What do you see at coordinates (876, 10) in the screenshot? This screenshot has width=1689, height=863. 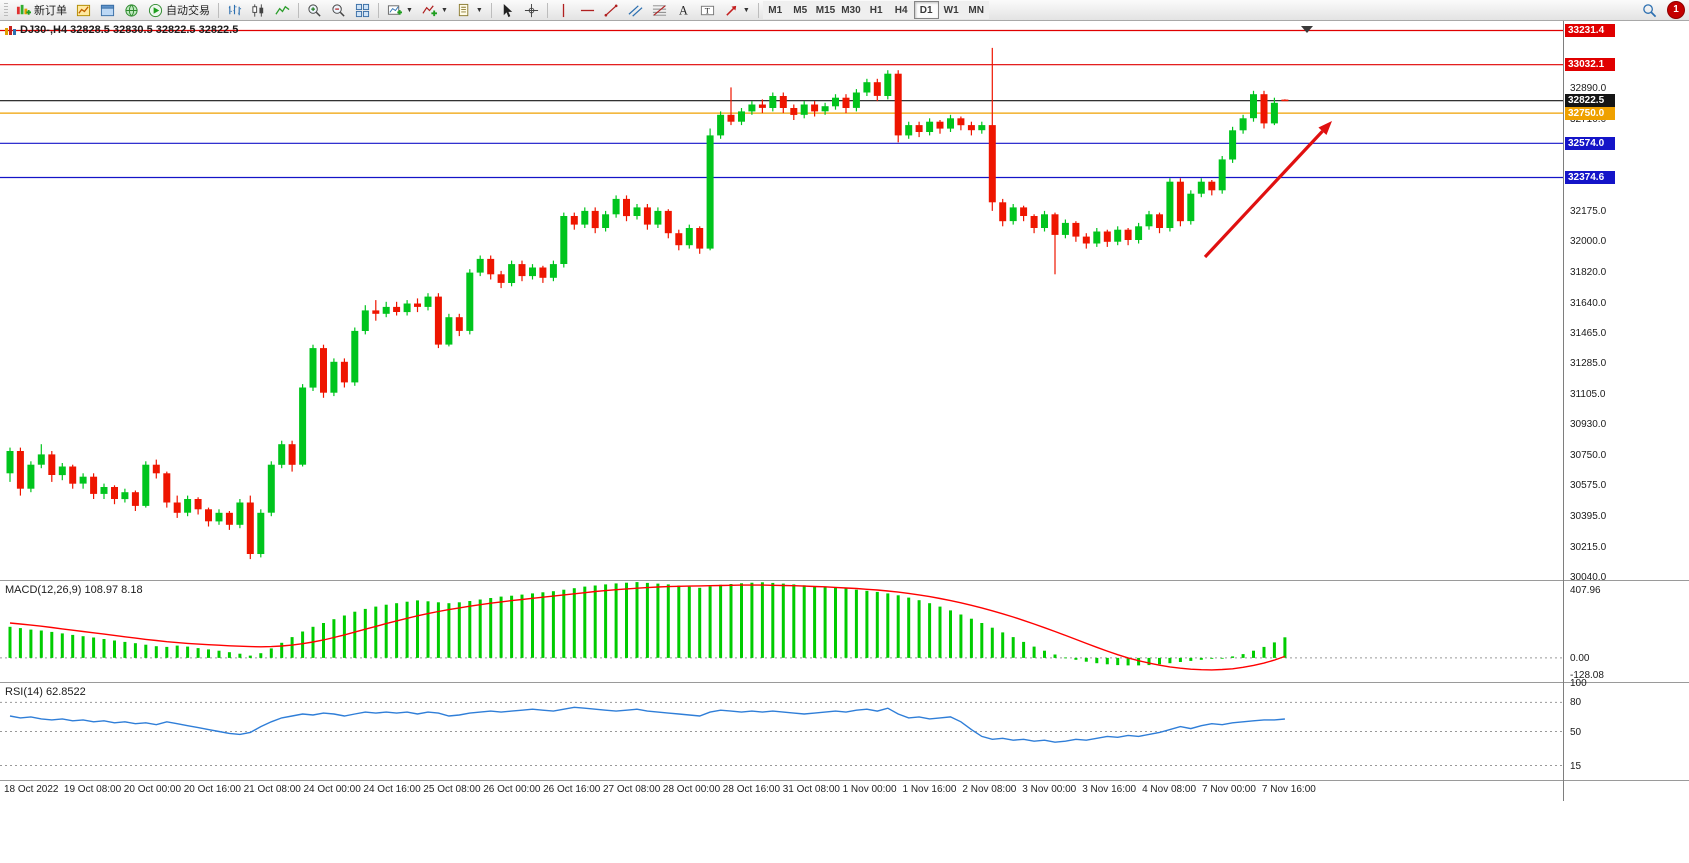 I see `timeframe-button-h1: H1` at bounding box center [876, 10].